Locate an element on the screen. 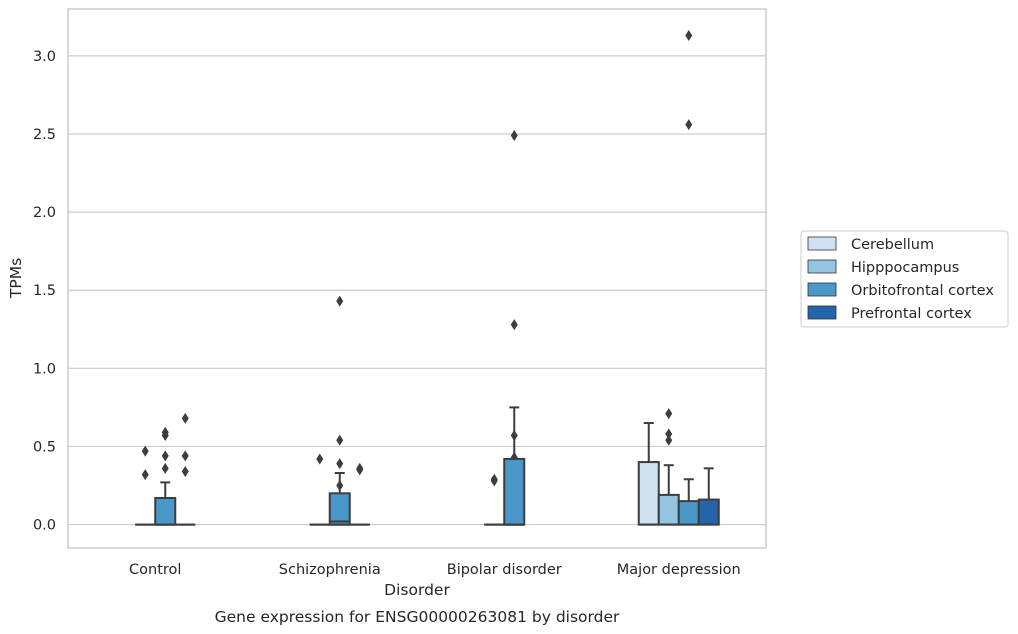 The width and height of the screenshot is (1018, 634). y-tick-labels: 0.0 0.5 1.0 1.5 2.0 2.5 3.0 is located at coordinates (44, 291).